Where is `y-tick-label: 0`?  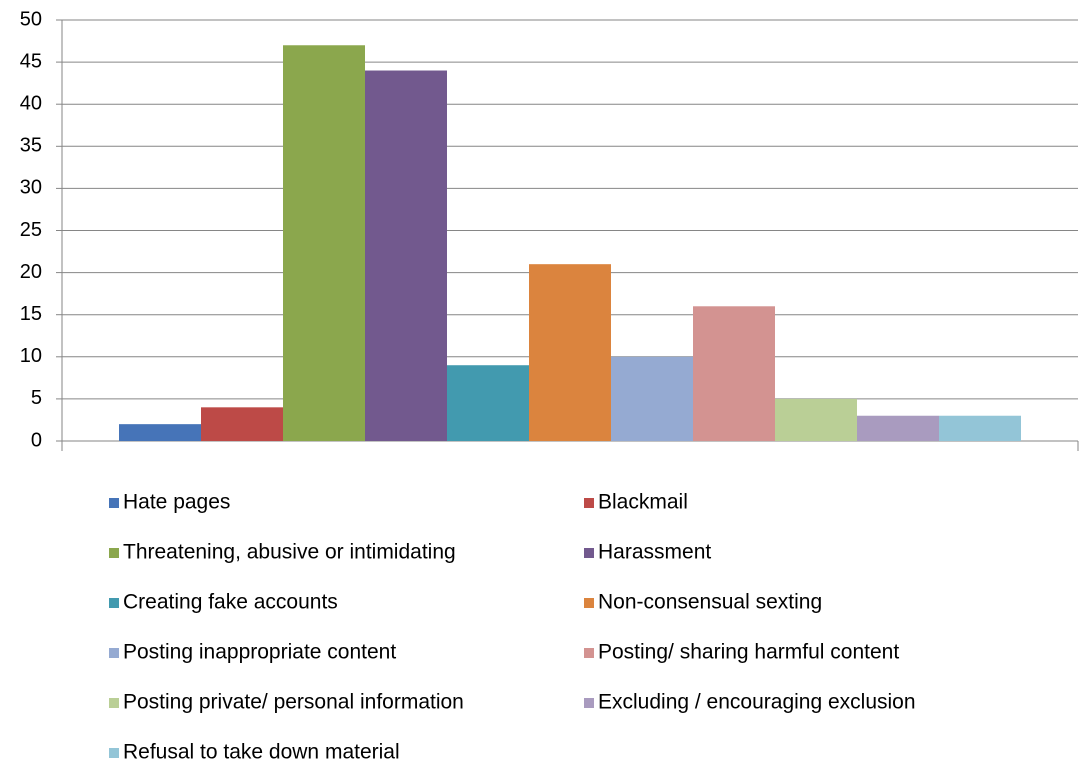
y-tick-label: 0 is located at coordinates (36, 440).